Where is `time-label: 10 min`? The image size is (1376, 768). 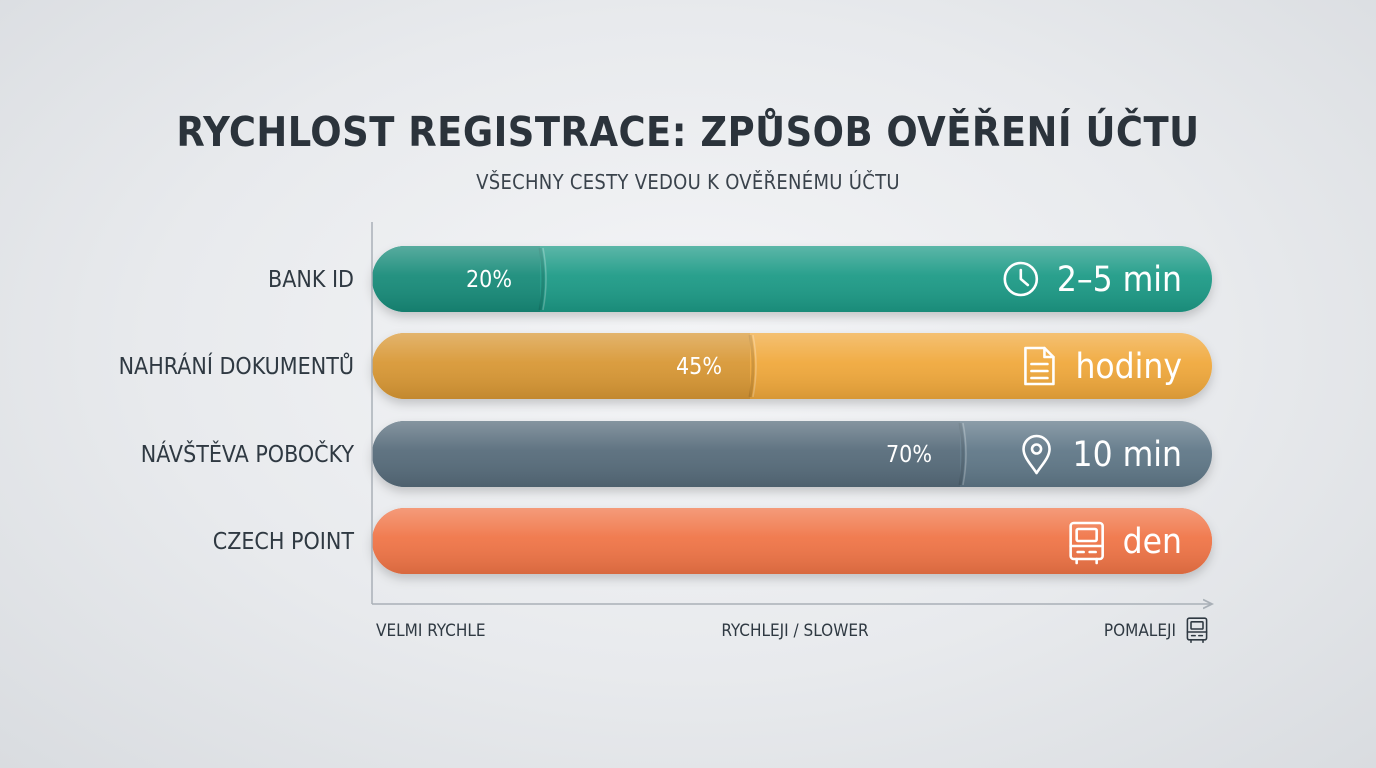 time-label: 10 min is located at coordinates (1127, 455).